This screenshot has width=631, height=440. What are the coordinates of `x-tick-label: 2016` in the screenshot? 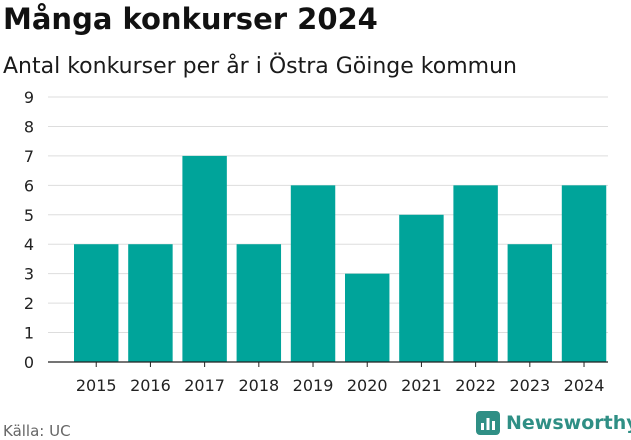 It's located at (150, 385).